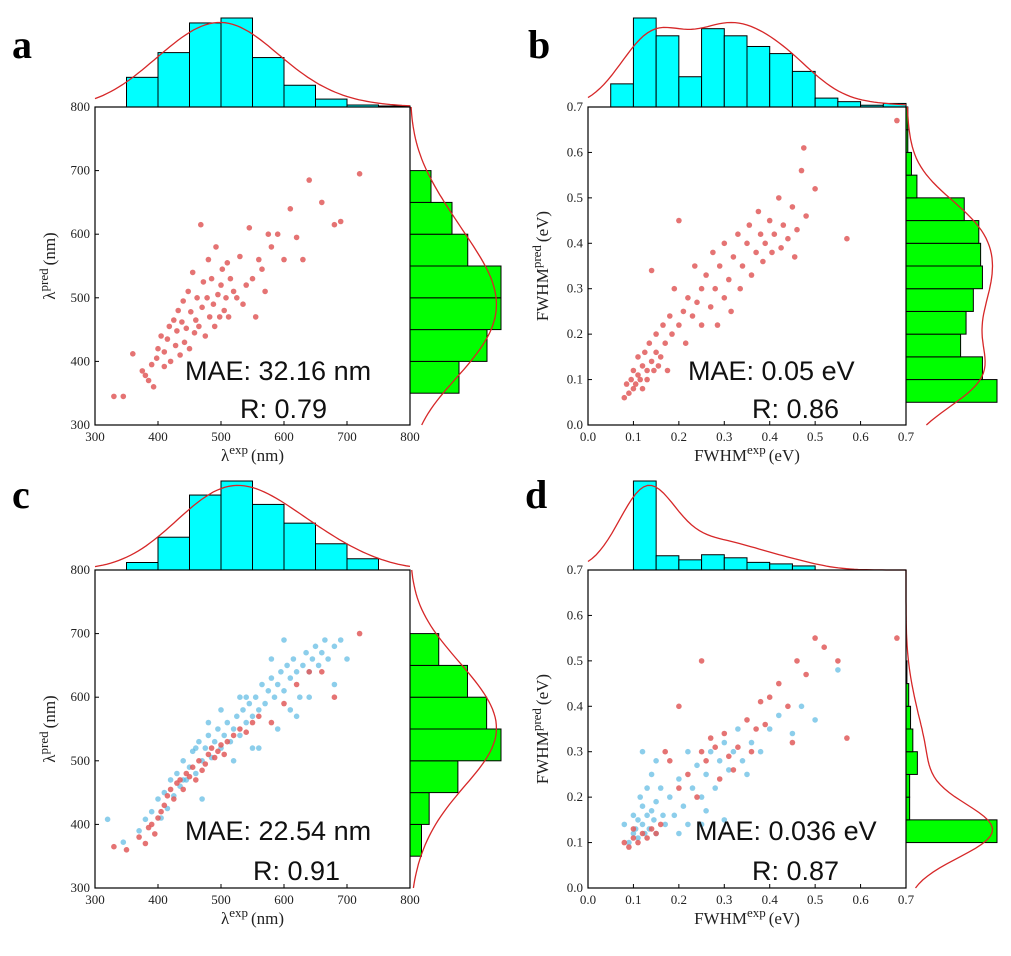 This screenshot has height=956, width=1011. I want to click on x-tick-label: 300, so click(95, 436).